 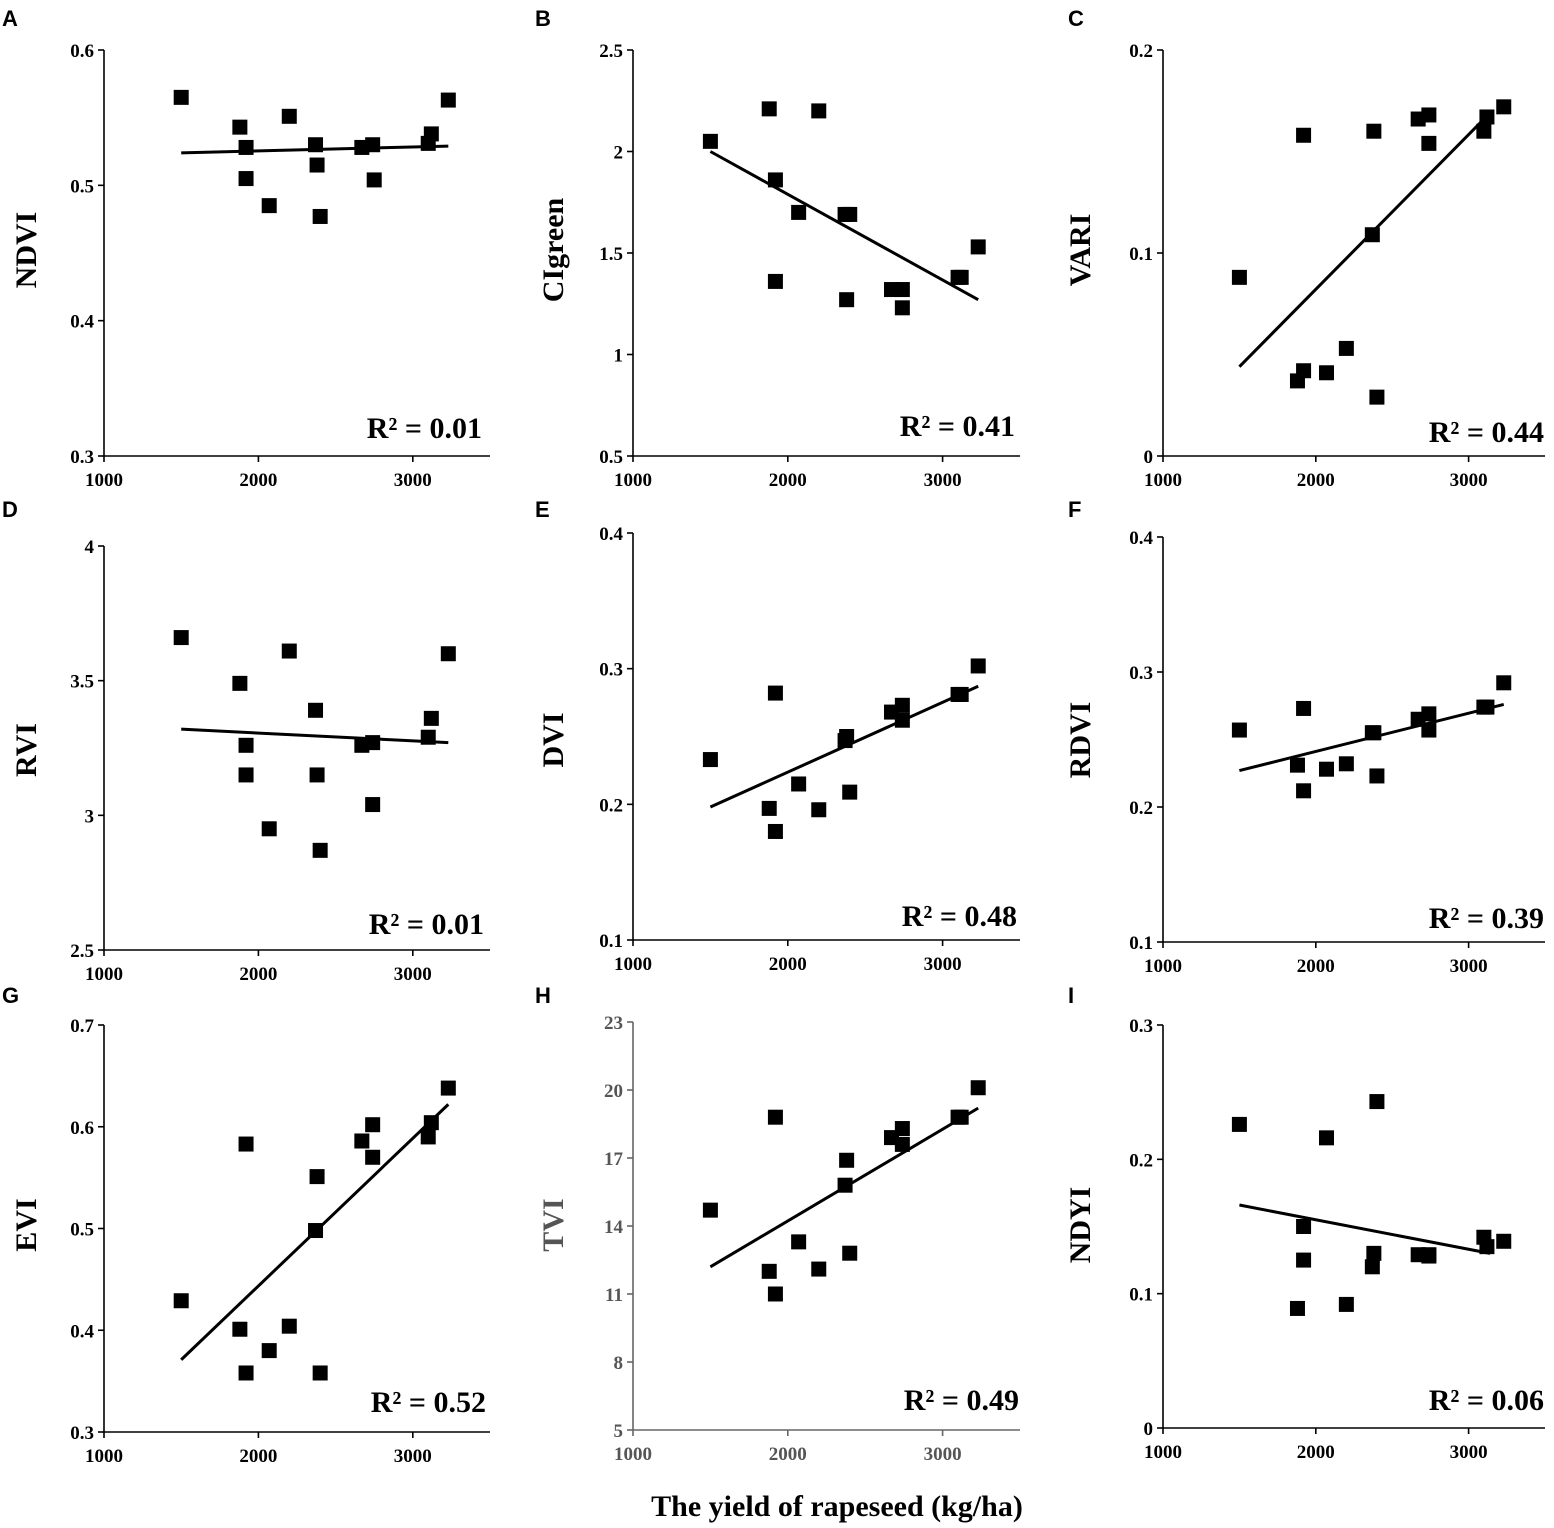 I want to click on y-tick-label: 0, so click(x=1149, y=457).